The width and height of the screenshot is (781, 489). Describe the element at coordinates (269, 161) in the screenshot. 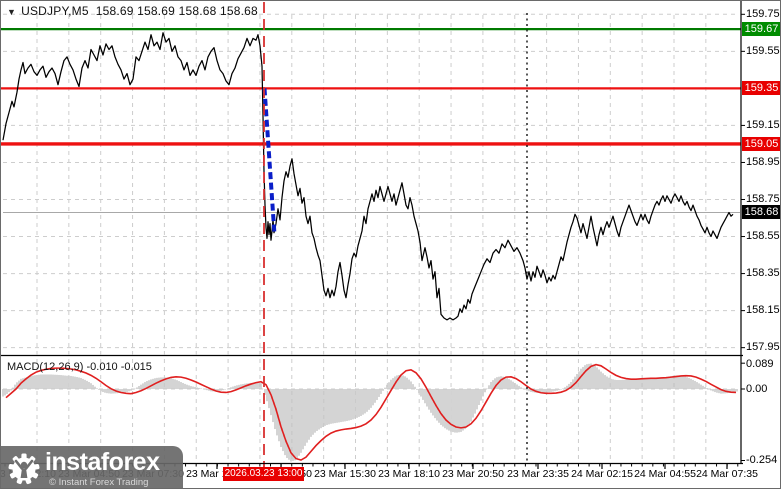

I see `trade-line` at that location.